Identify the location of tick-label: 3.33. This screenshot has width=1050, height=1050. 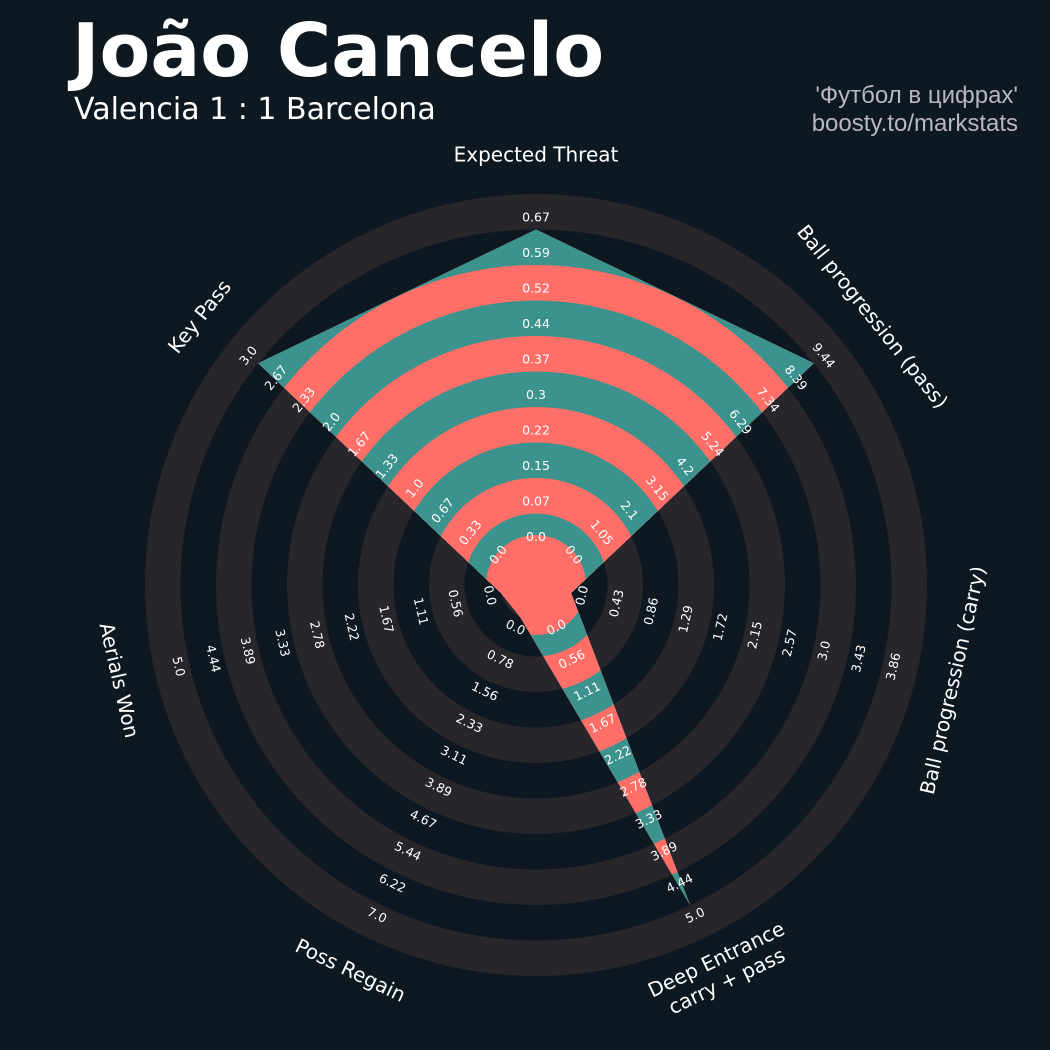
(282, 643).